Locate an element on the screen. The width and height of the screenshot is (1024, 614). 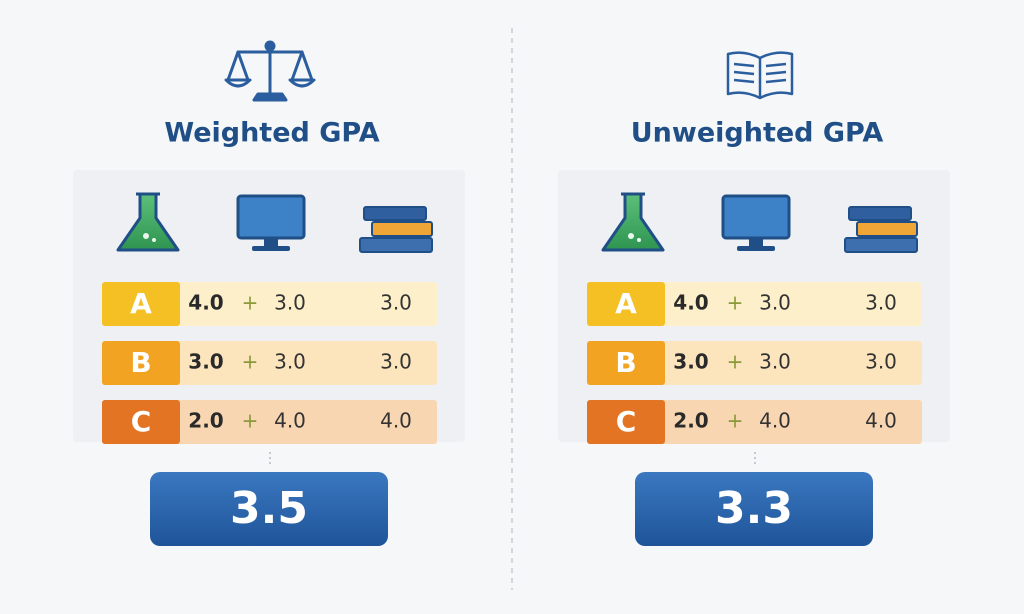
result: 3.3 is located at coordinates (754, 508).